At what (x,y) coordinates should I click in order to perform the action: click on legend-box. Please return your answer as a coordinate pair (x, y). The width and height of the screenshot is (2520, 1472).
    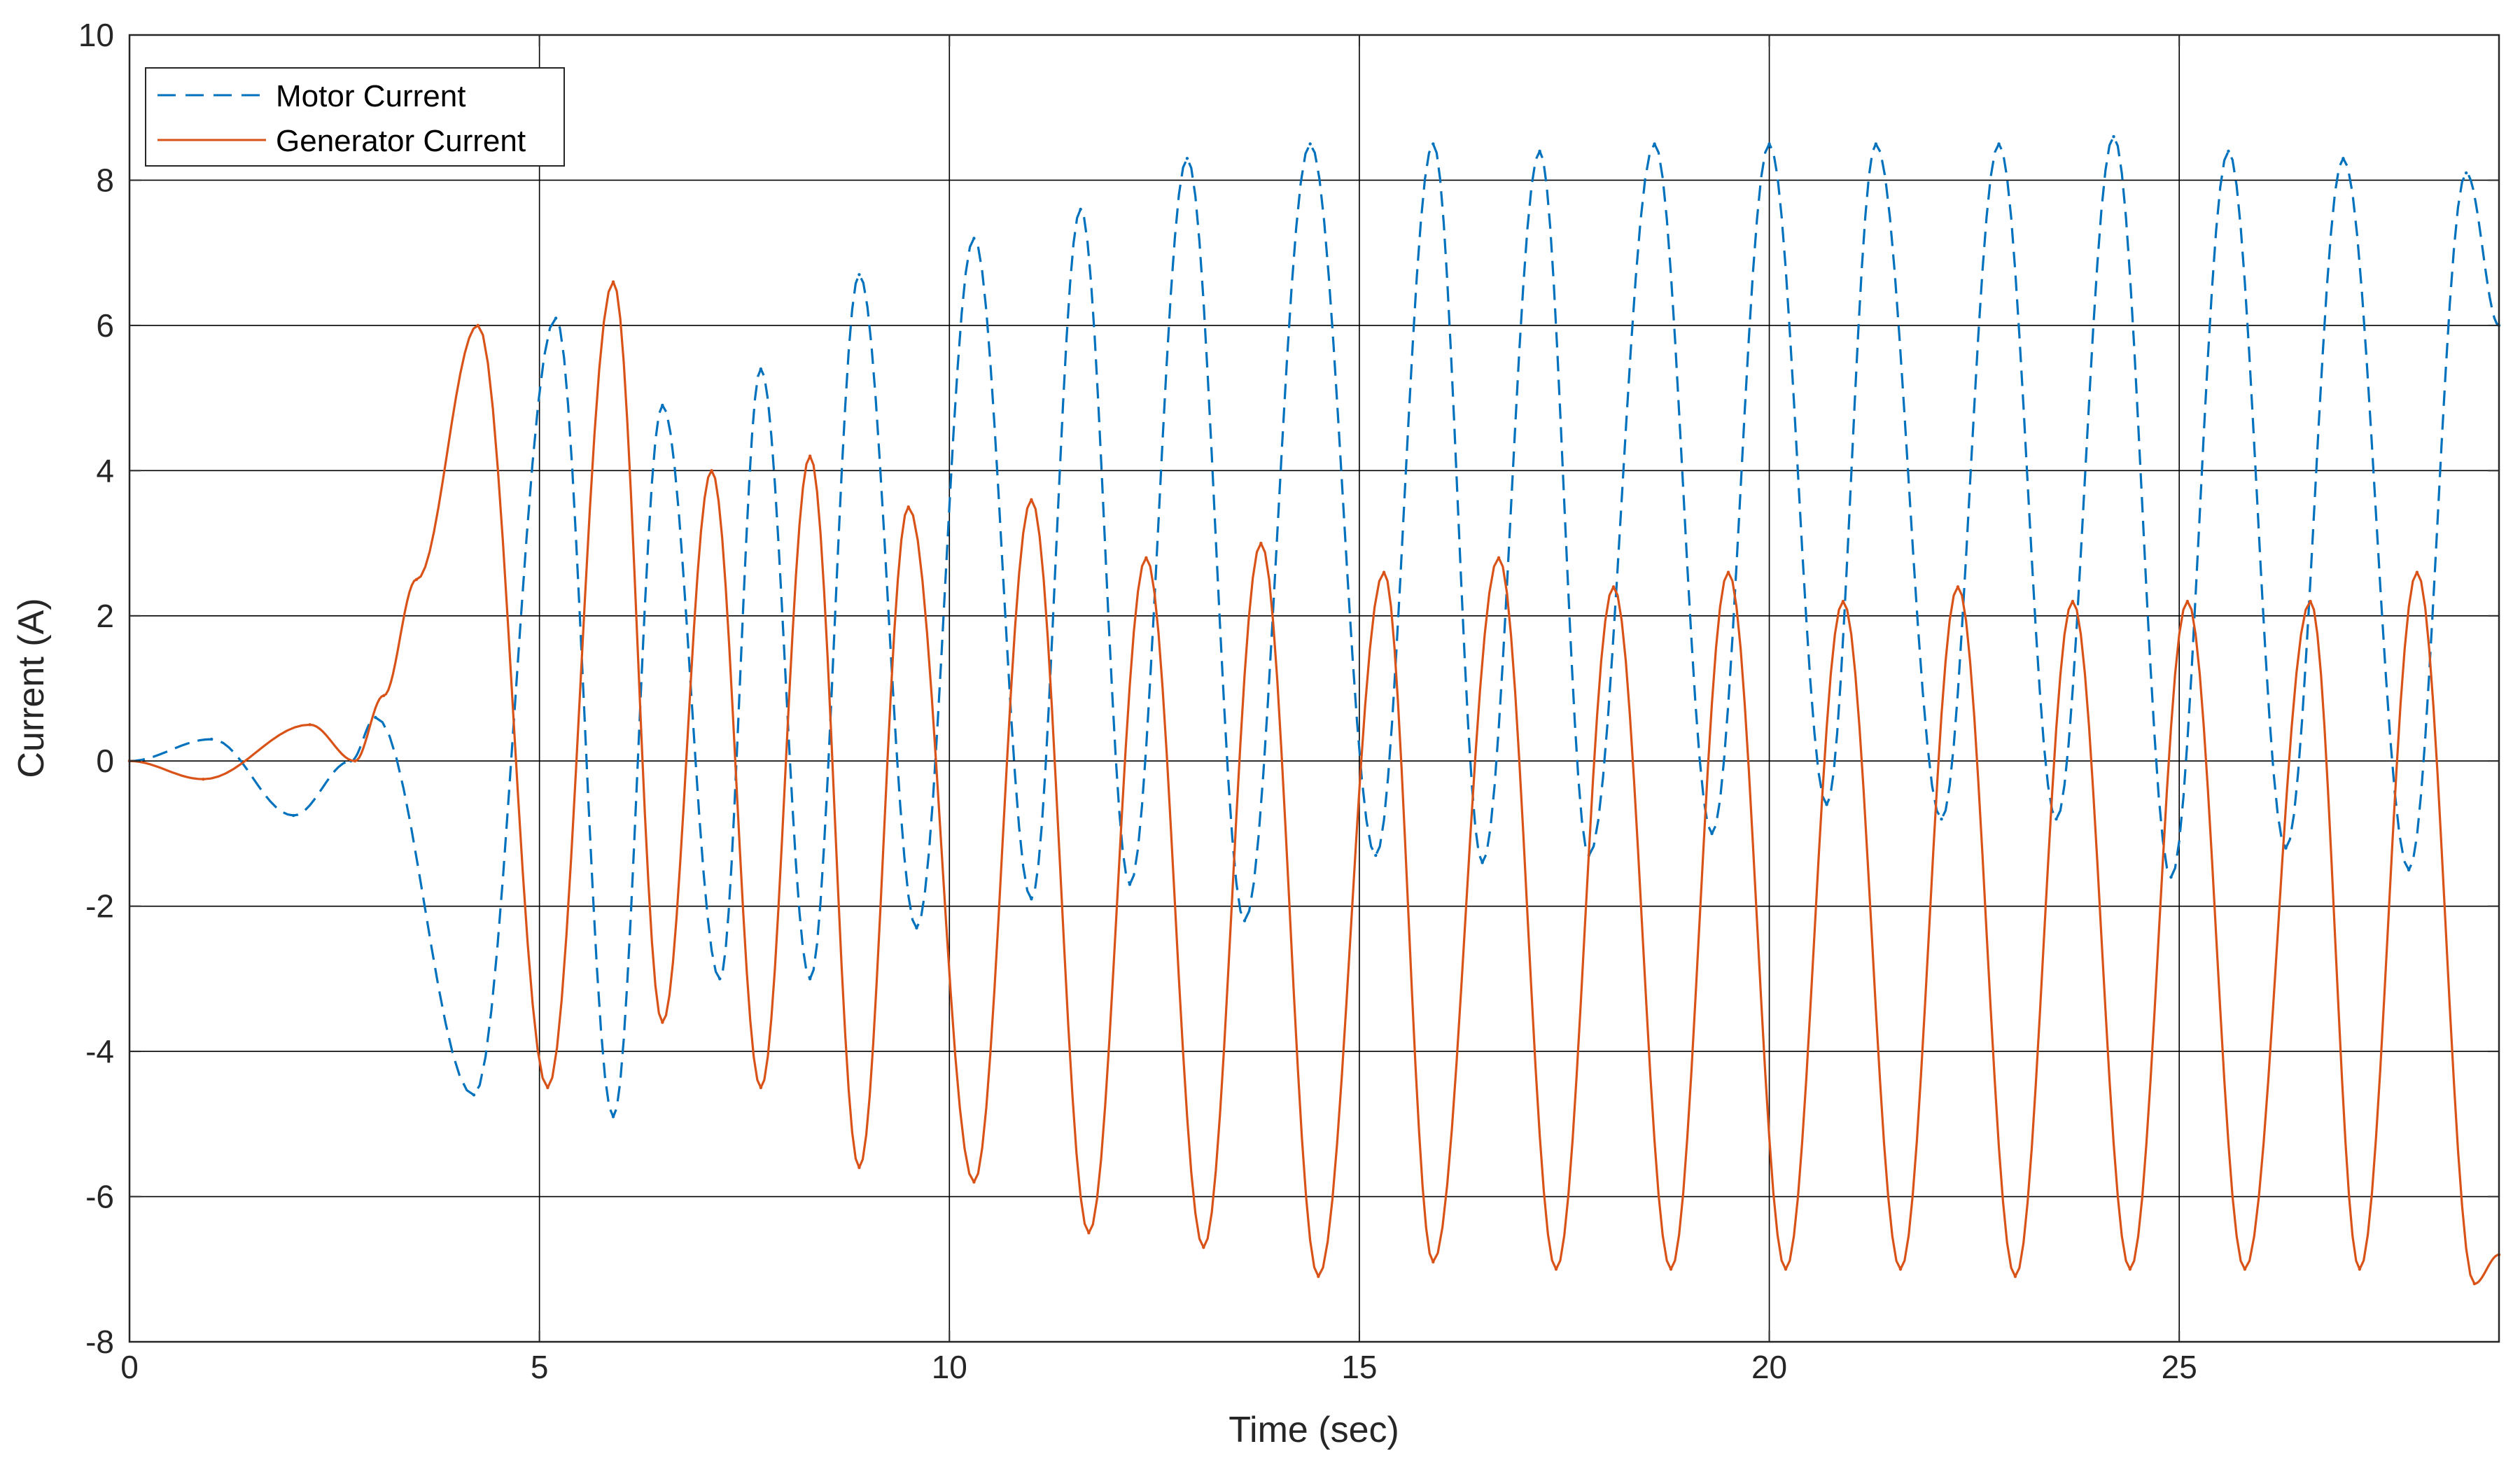
    Looking at the image, I should click on (355, 117).